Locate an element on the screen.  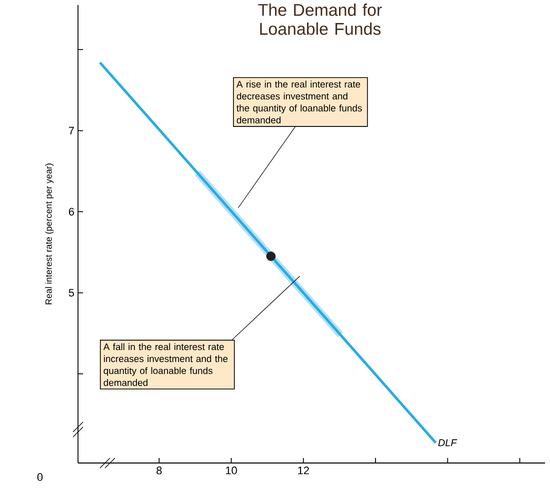
y-tick-label: 5 is located at coordinates (71, 292).